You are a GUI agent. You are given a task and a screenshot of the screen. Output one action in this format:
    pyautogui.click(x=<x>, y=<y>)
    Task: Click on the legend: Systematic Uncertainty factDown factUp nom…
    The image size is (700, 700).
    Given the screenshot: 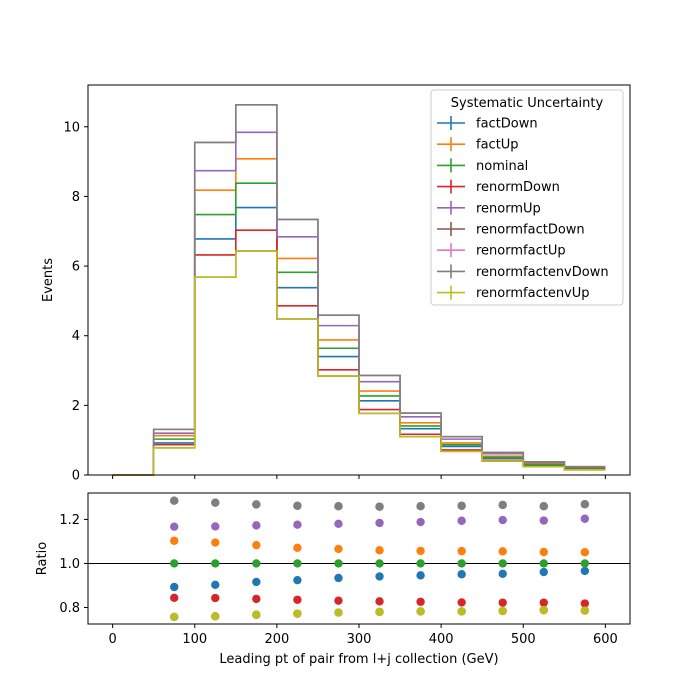 What is the action you would take?
    pyautogui.click(x=527, y=197)
    